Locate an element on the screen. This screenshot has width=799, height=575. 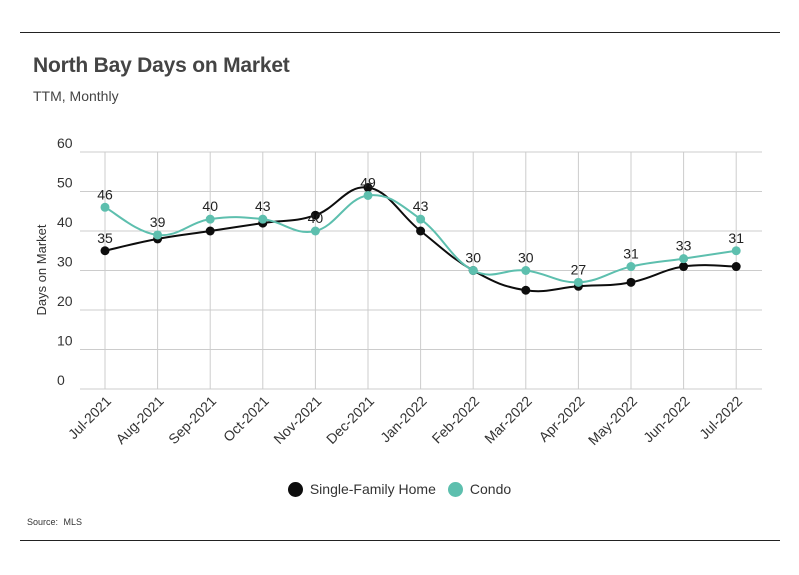
legend-item-condo: Condo is located at coordinates (479, 489).